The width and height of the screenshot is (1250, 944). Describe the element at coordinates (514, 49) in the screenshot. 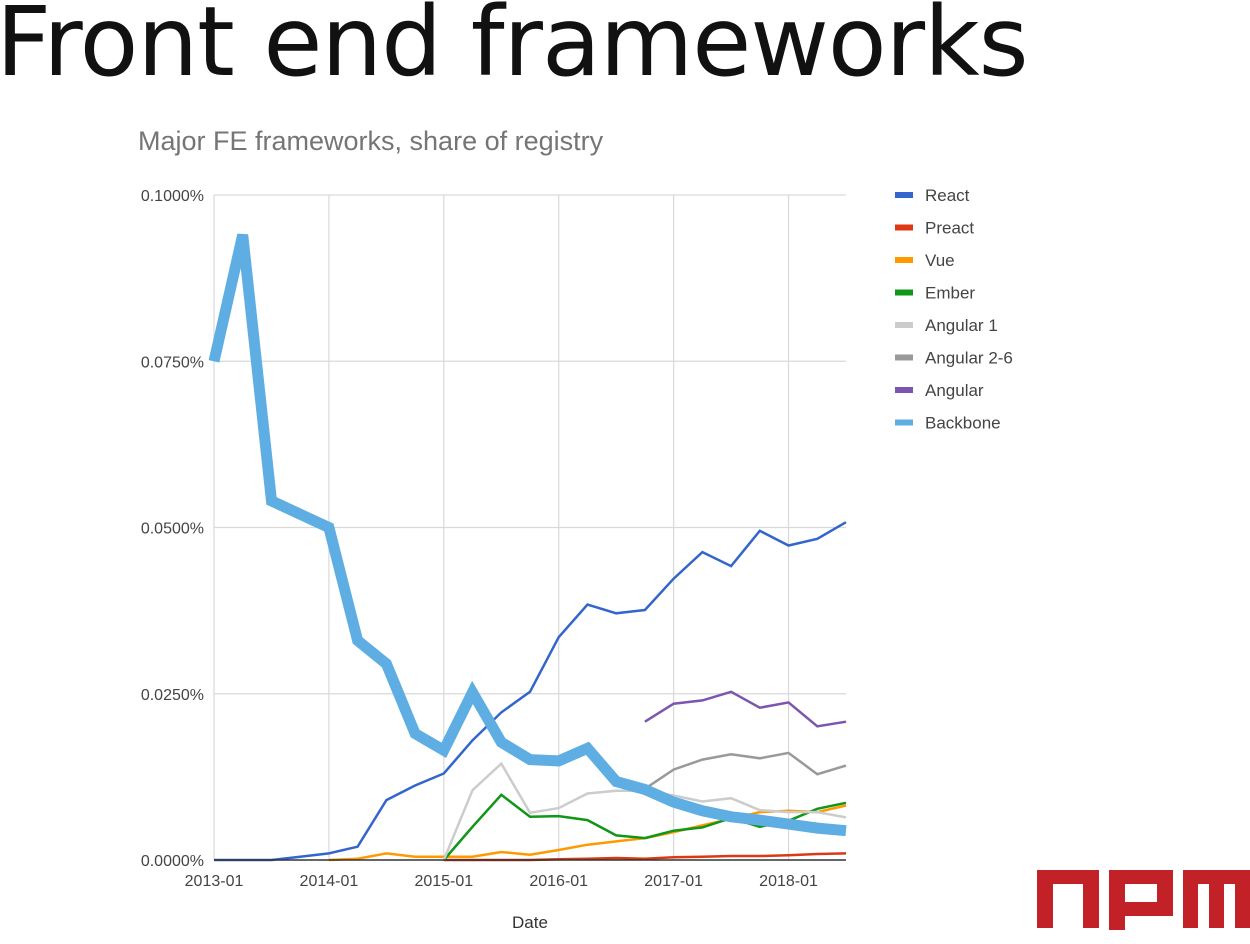

I see `slide-title: Front end frameworks` at that location.